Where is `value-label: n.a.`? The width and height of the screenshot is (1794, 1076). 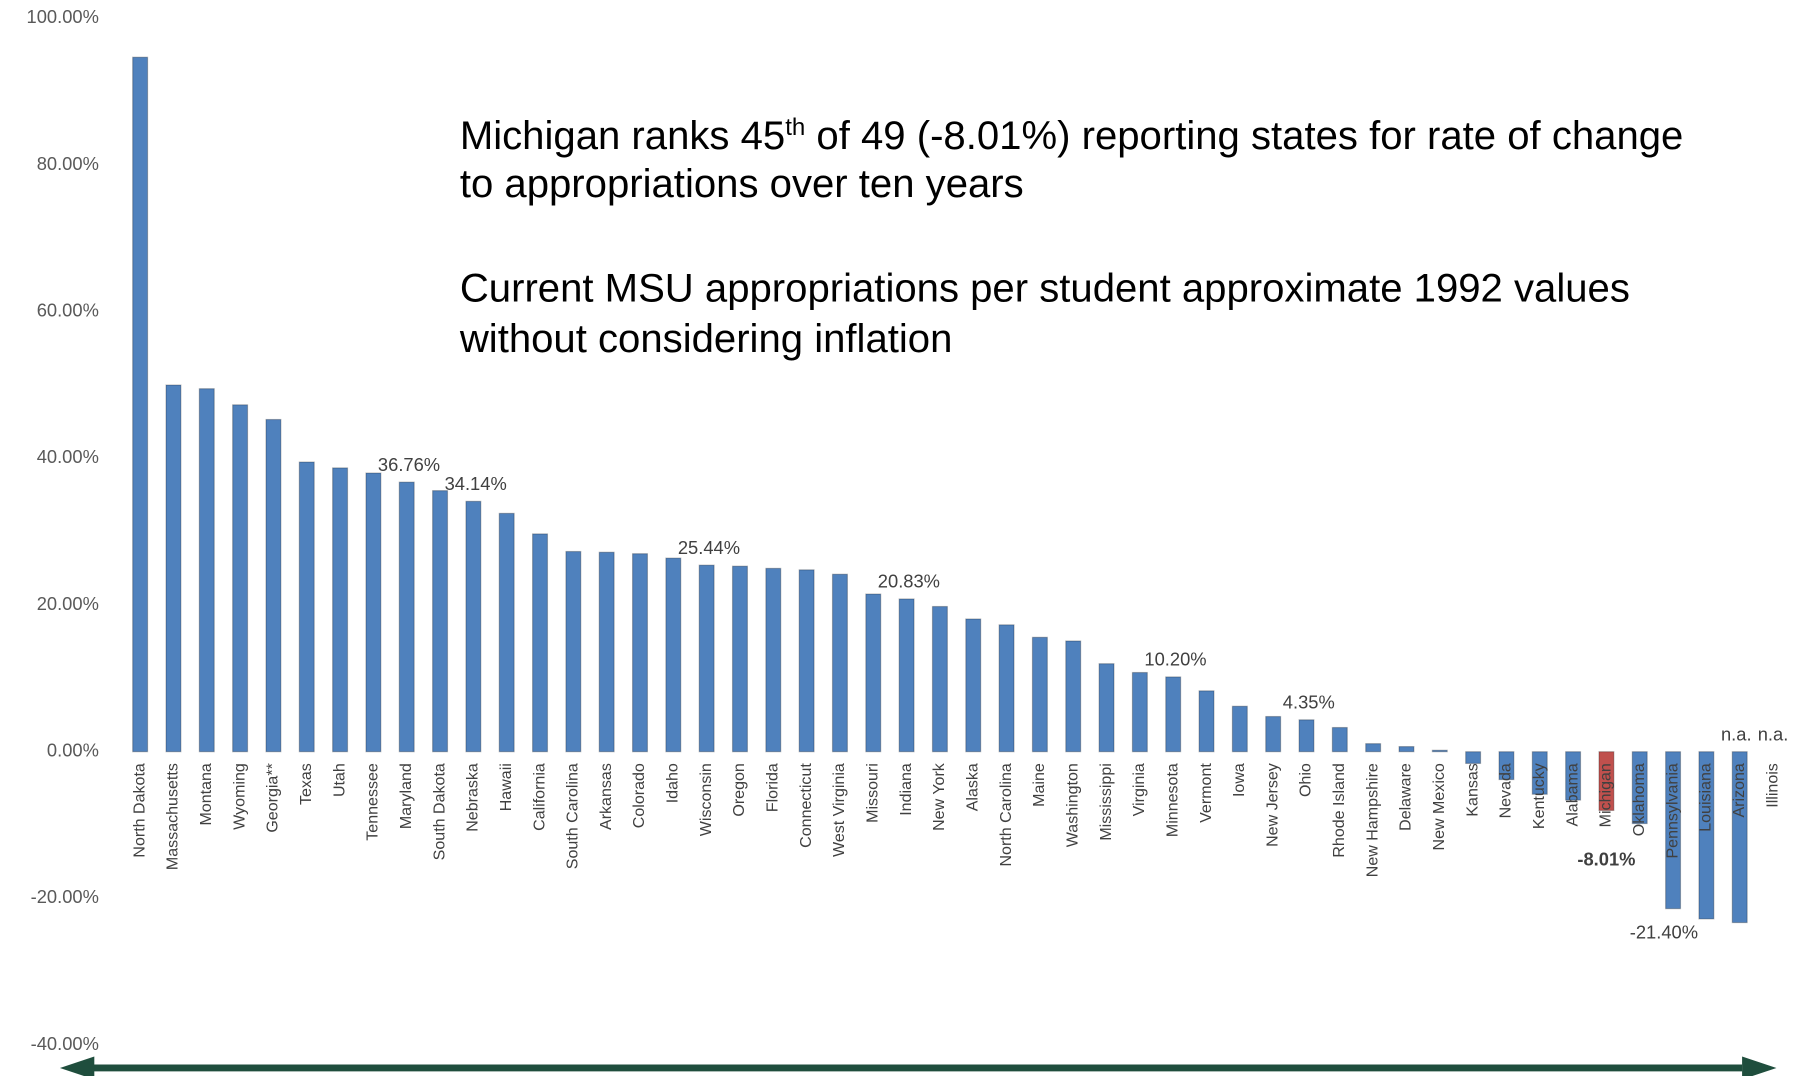
value-label: n.a. is located at coordinates (1773, 734).